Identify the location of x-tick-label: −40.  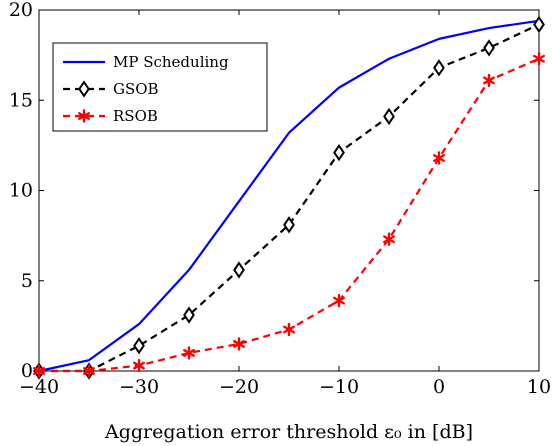
(39, 387).